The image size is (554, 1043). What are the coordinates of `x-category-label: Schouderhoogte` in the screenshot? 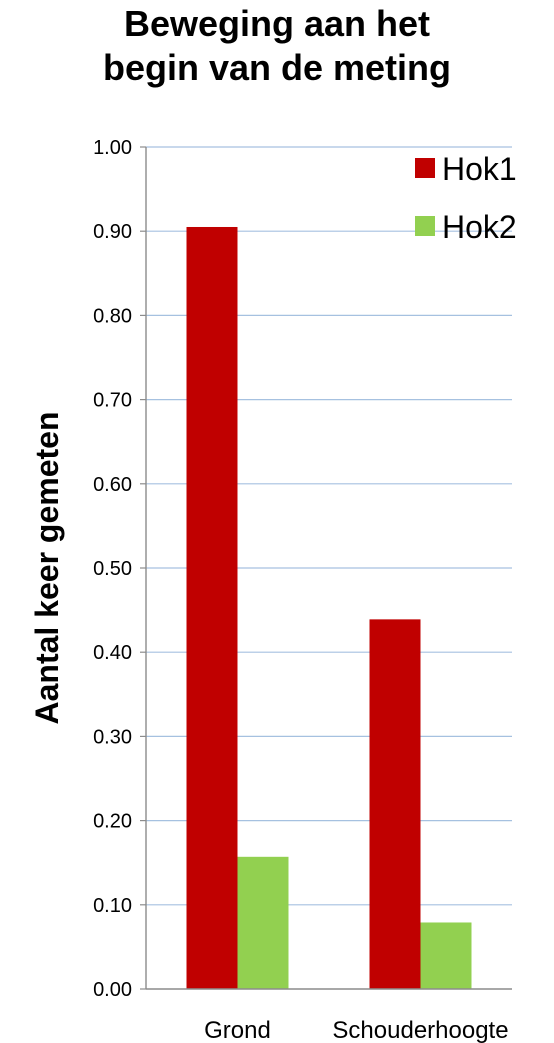 It's located at (420, 1030).